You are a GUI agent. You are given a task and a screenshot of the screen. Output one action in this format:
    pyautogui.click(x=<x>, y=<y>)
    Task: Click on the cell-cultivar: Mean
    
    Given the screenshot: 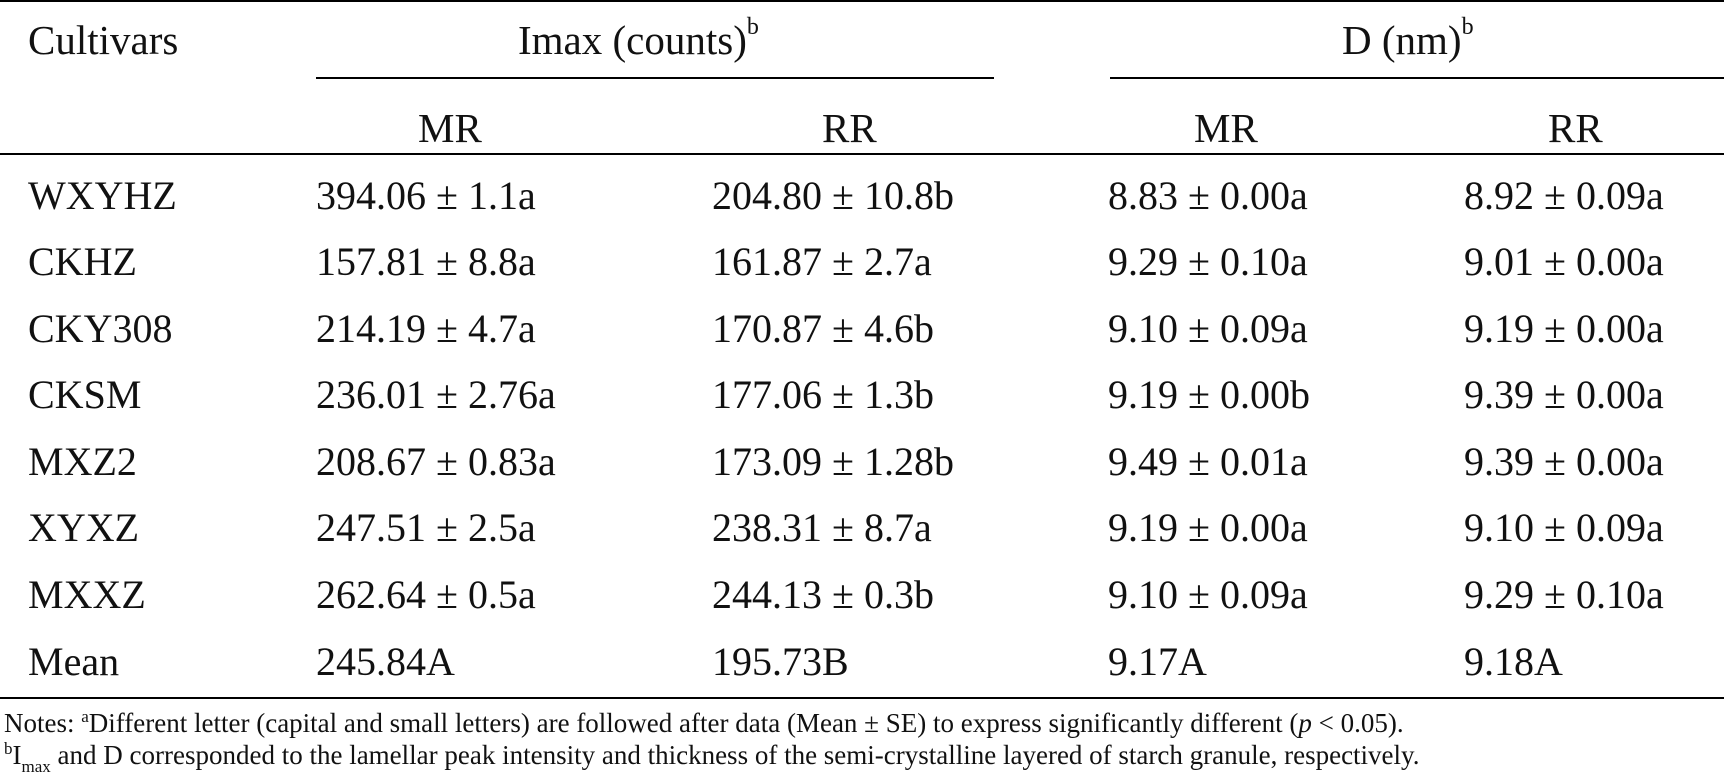 What is the action you would take?
    pyautogui.click(x=74, y=661)
    